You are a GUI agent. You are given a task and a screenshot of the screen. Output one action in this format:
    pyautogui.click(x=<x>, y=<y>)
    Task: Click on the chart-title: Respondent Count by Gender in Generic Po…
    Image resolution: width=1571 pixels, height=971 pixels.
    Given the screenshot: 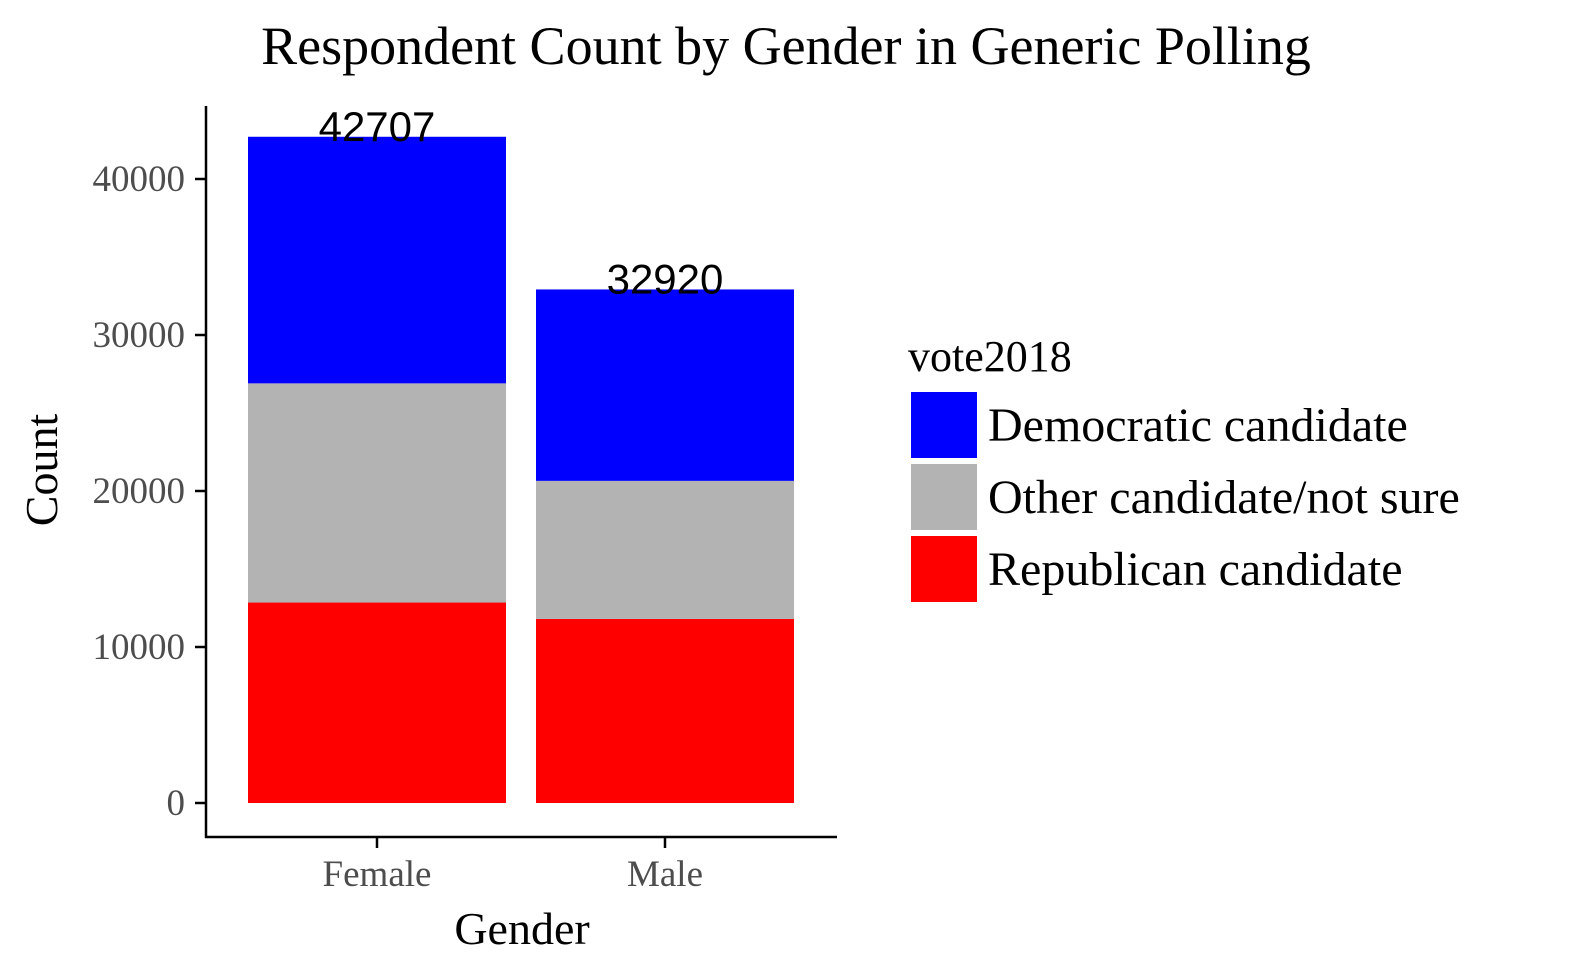 What is the action you would take?
    pyautogui.click(x=786, y=46)
    